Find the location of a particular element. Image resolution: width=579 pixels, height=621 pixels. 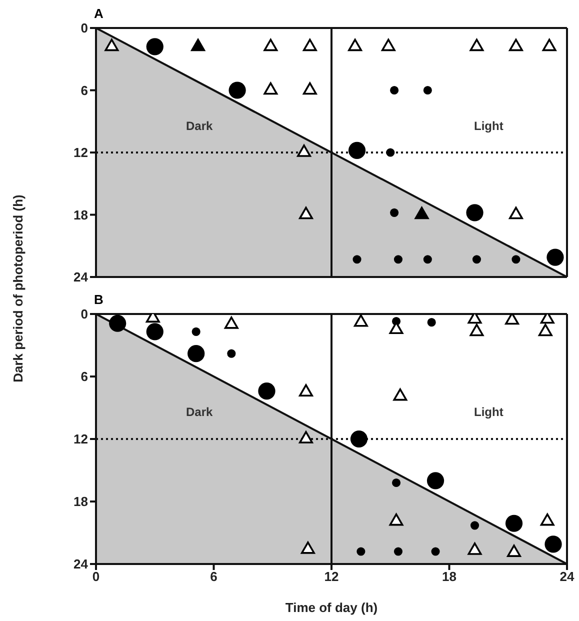

x-tick-label: 18 is located at coordinates (449, 576).